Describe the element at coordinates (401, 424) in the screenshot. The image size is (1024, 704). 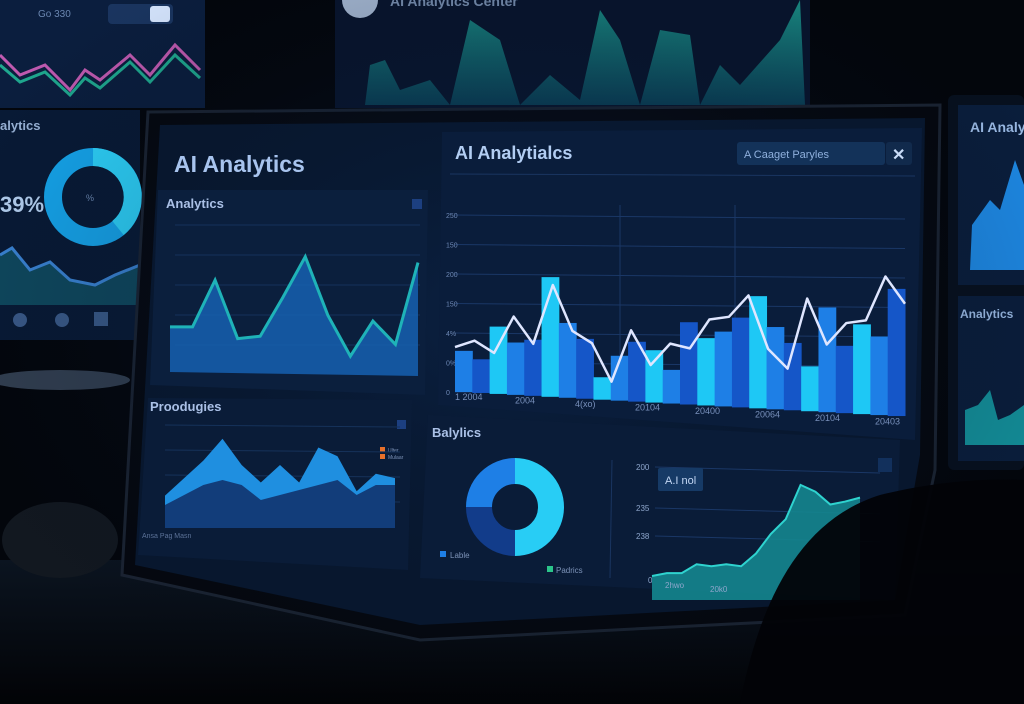
I see `panel-products-menu-button` at that location.